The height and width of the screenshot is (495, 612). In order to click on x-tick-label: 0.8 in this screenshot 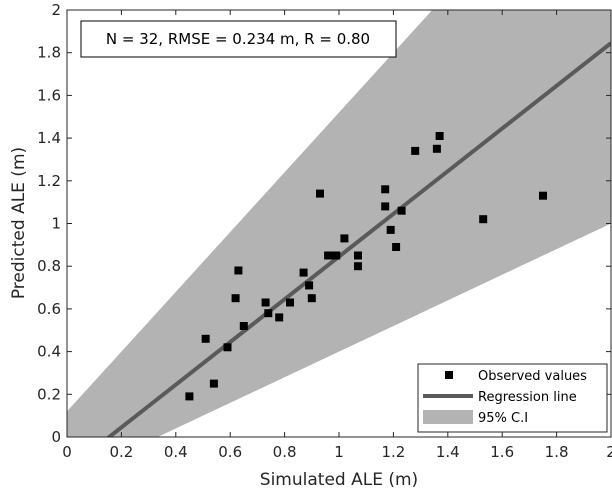, I will do `click(285, 452)`.